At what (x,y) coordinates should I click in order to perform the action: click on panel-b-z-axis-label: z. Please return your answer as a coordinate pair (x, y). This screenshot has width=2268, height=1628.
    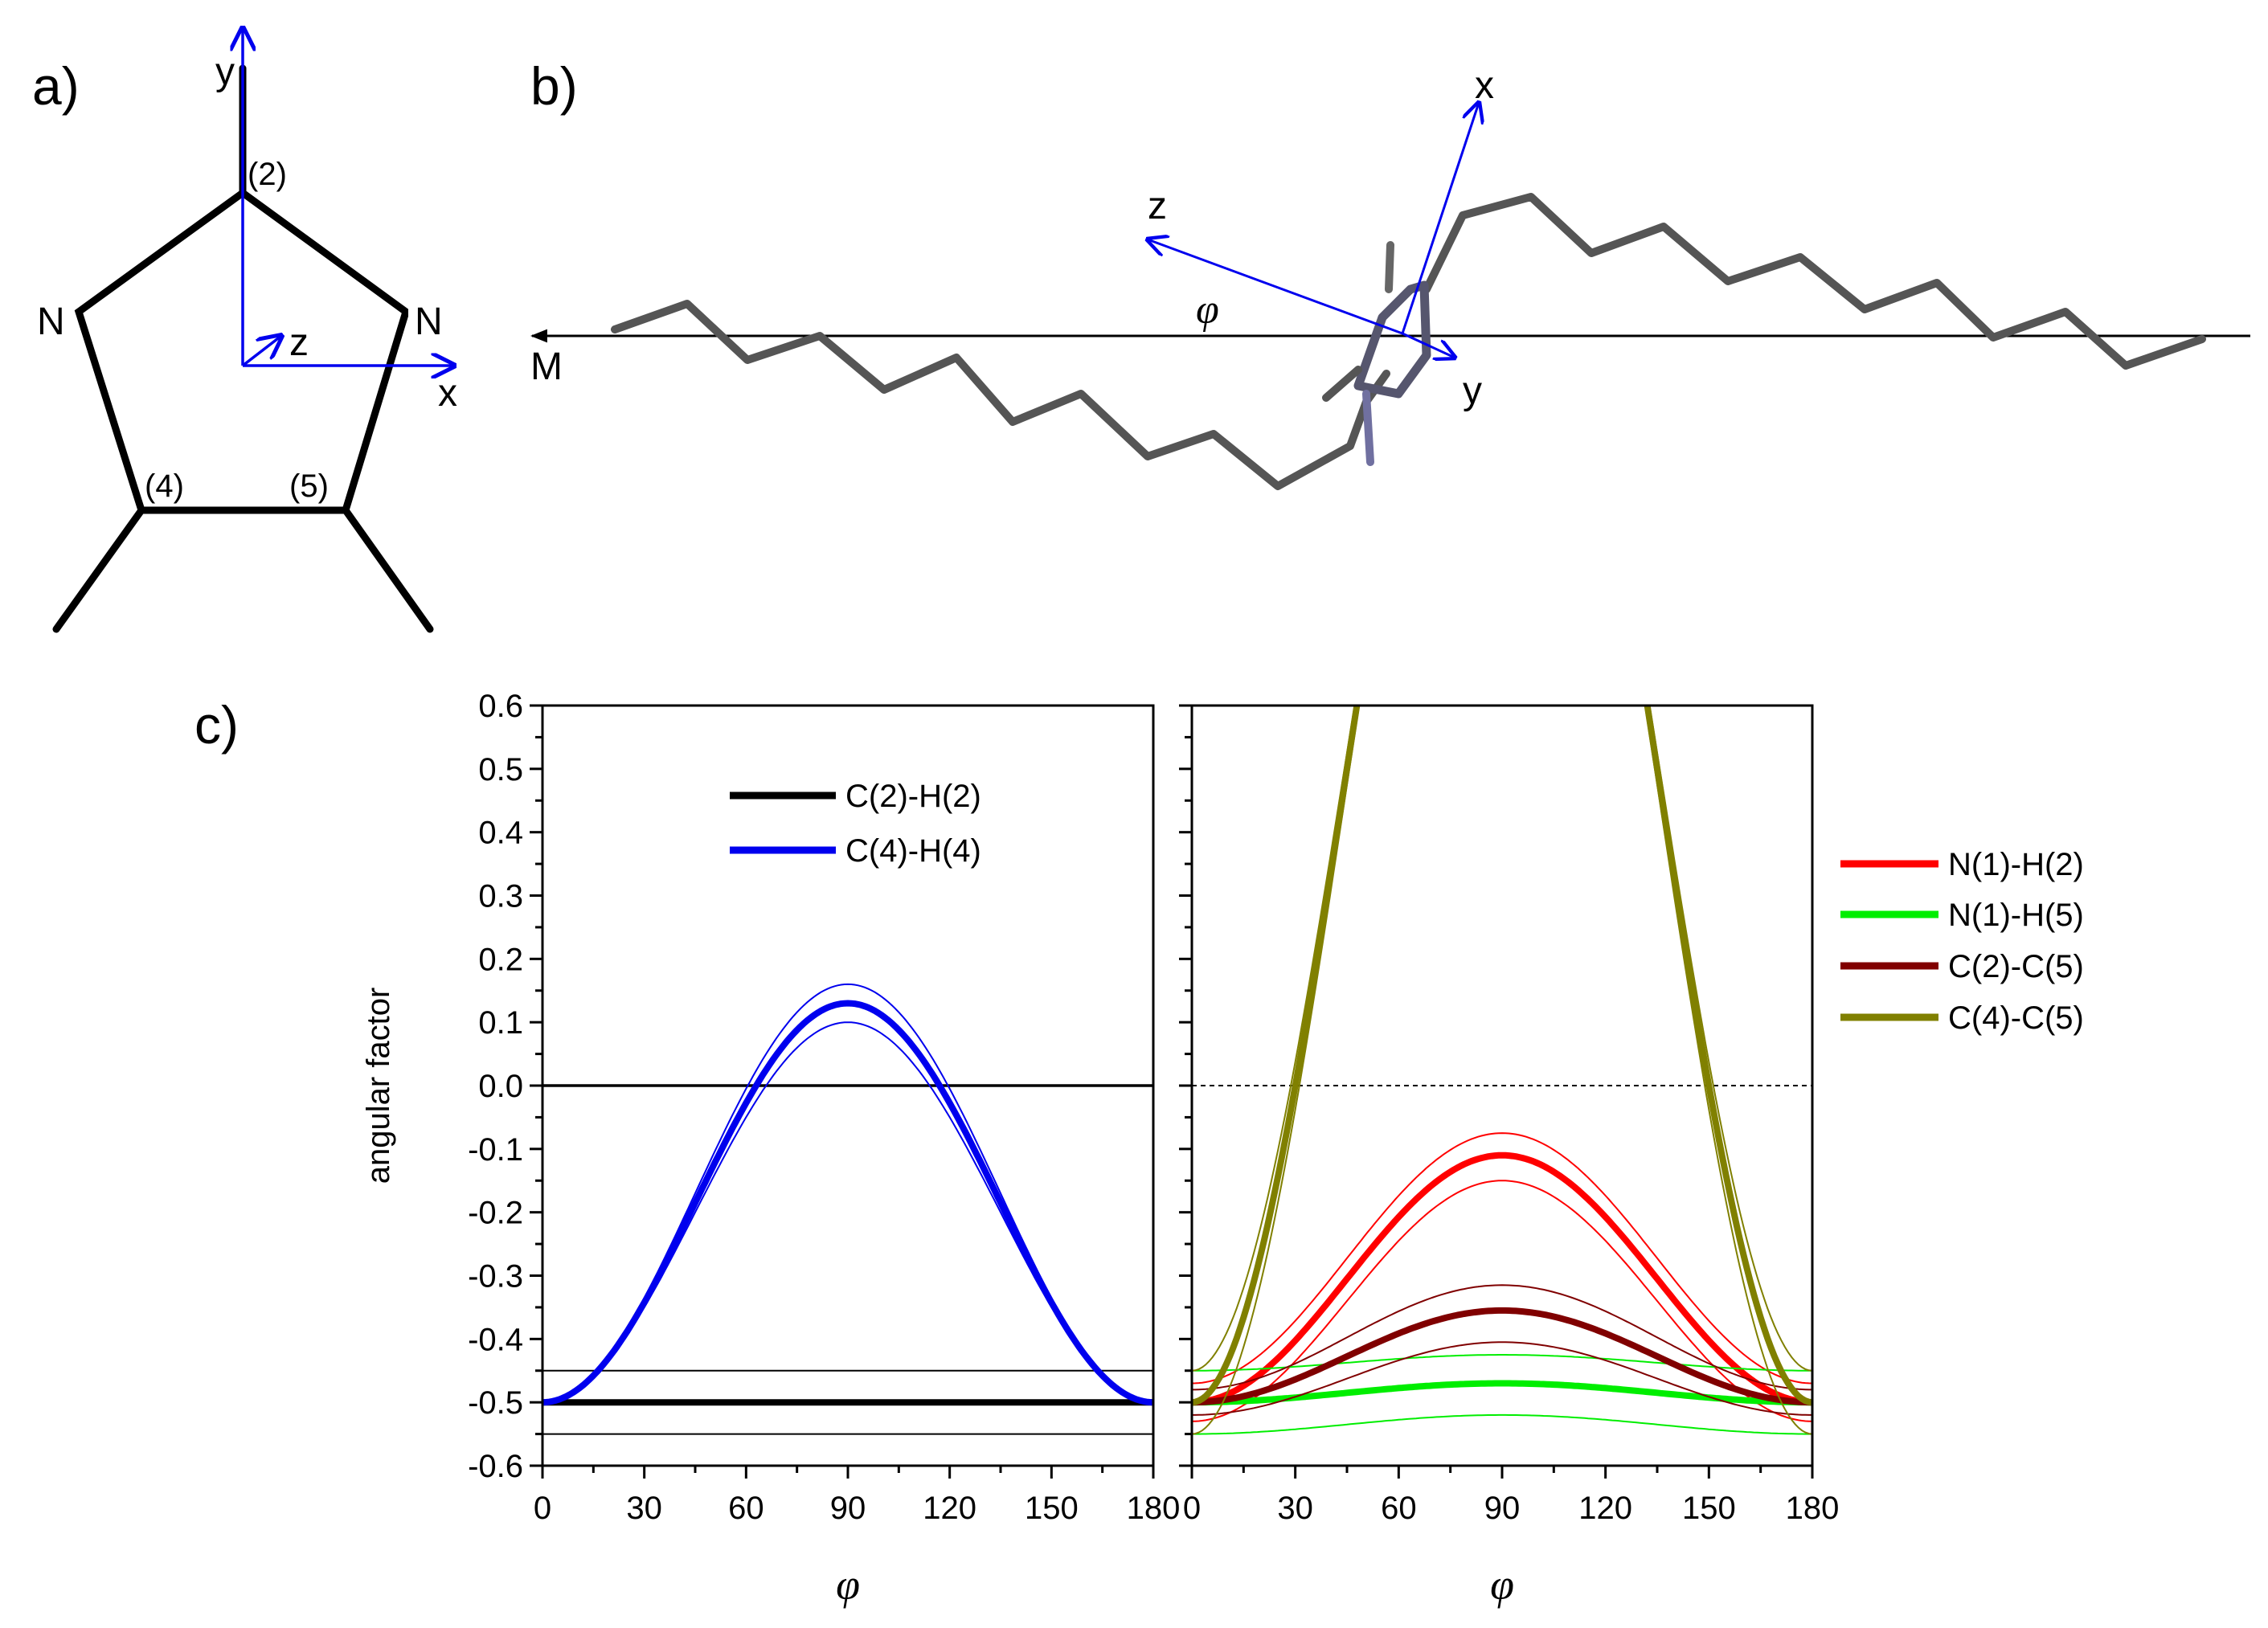
    Looking at the image, I should click on (1157, 206).